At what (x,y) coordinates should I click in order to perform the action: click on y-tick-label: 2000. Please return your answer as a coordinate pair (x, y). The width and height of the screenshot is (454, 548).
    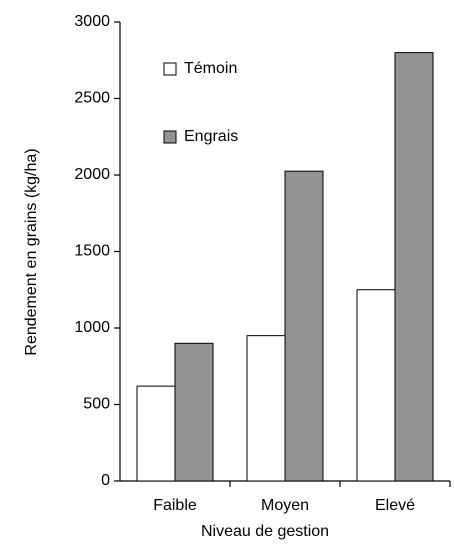
    Looking at the image, I should click on (92, 174).